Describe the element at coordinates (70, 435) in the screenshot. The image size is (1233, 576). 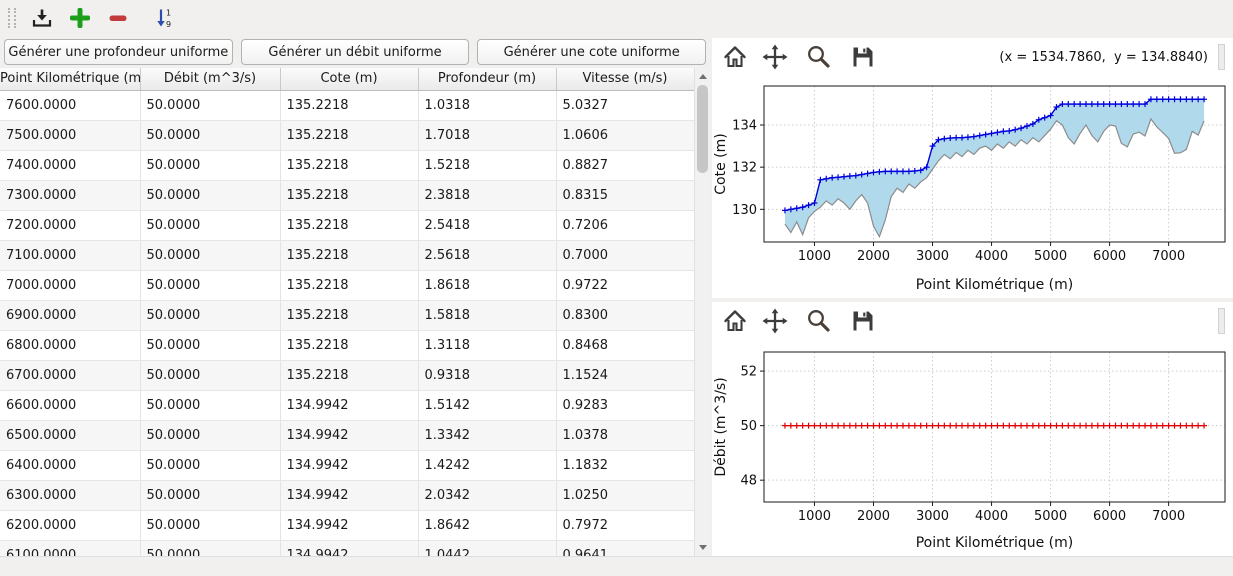
I see `table-cell: 6500.0000` at that location.